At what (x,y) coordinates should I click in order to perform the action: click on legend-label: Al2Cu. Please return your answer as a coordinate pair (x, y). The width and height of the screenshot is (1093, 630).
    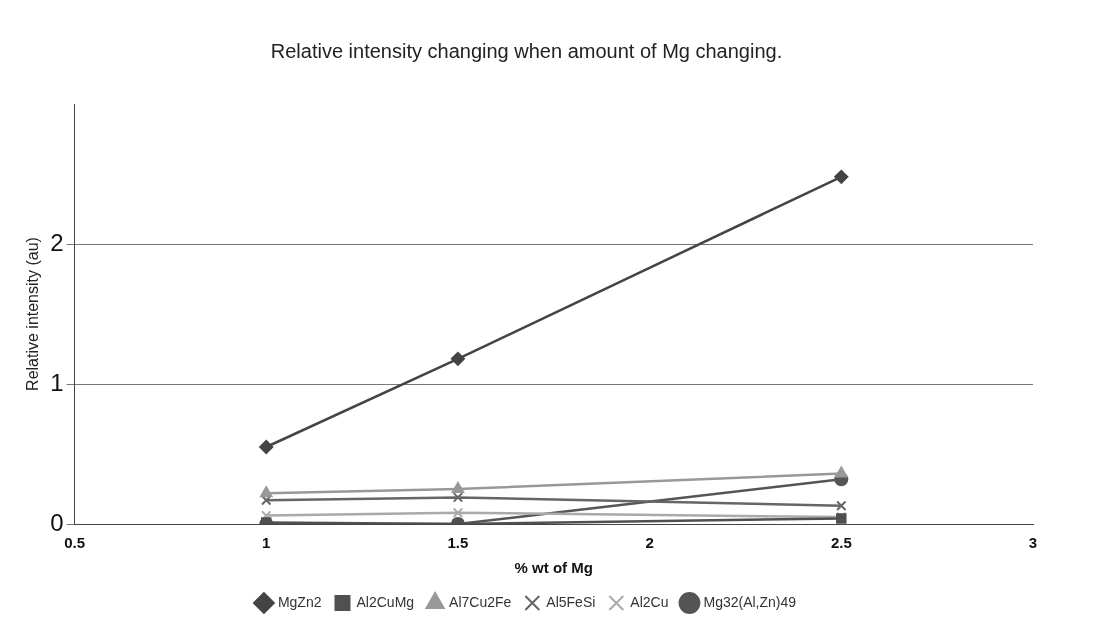
    Looking at the image, I should click on (649, 601).